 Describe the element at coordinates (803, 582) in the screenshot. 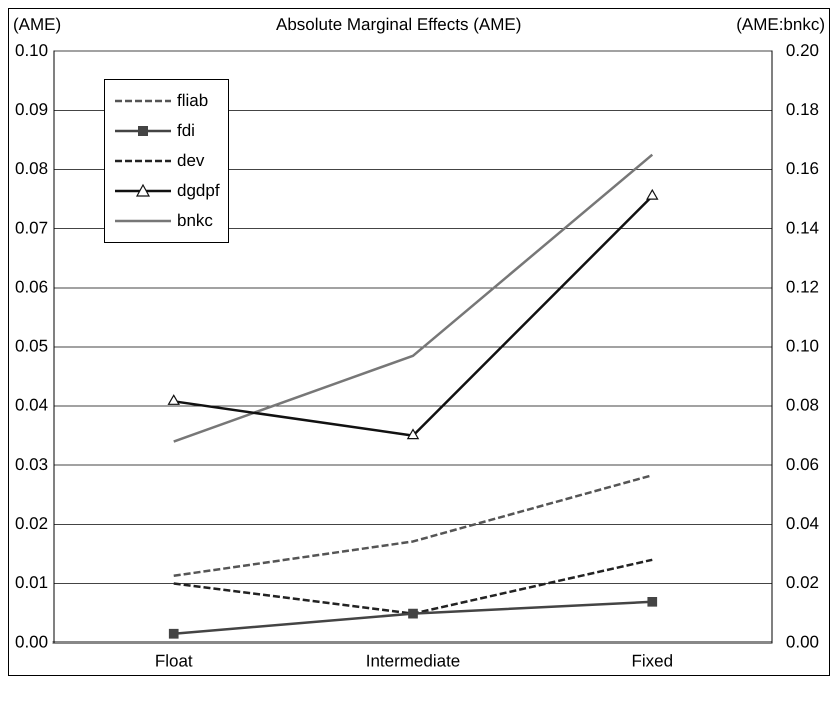

I see `y2-tick-label: 0.02` at that location.